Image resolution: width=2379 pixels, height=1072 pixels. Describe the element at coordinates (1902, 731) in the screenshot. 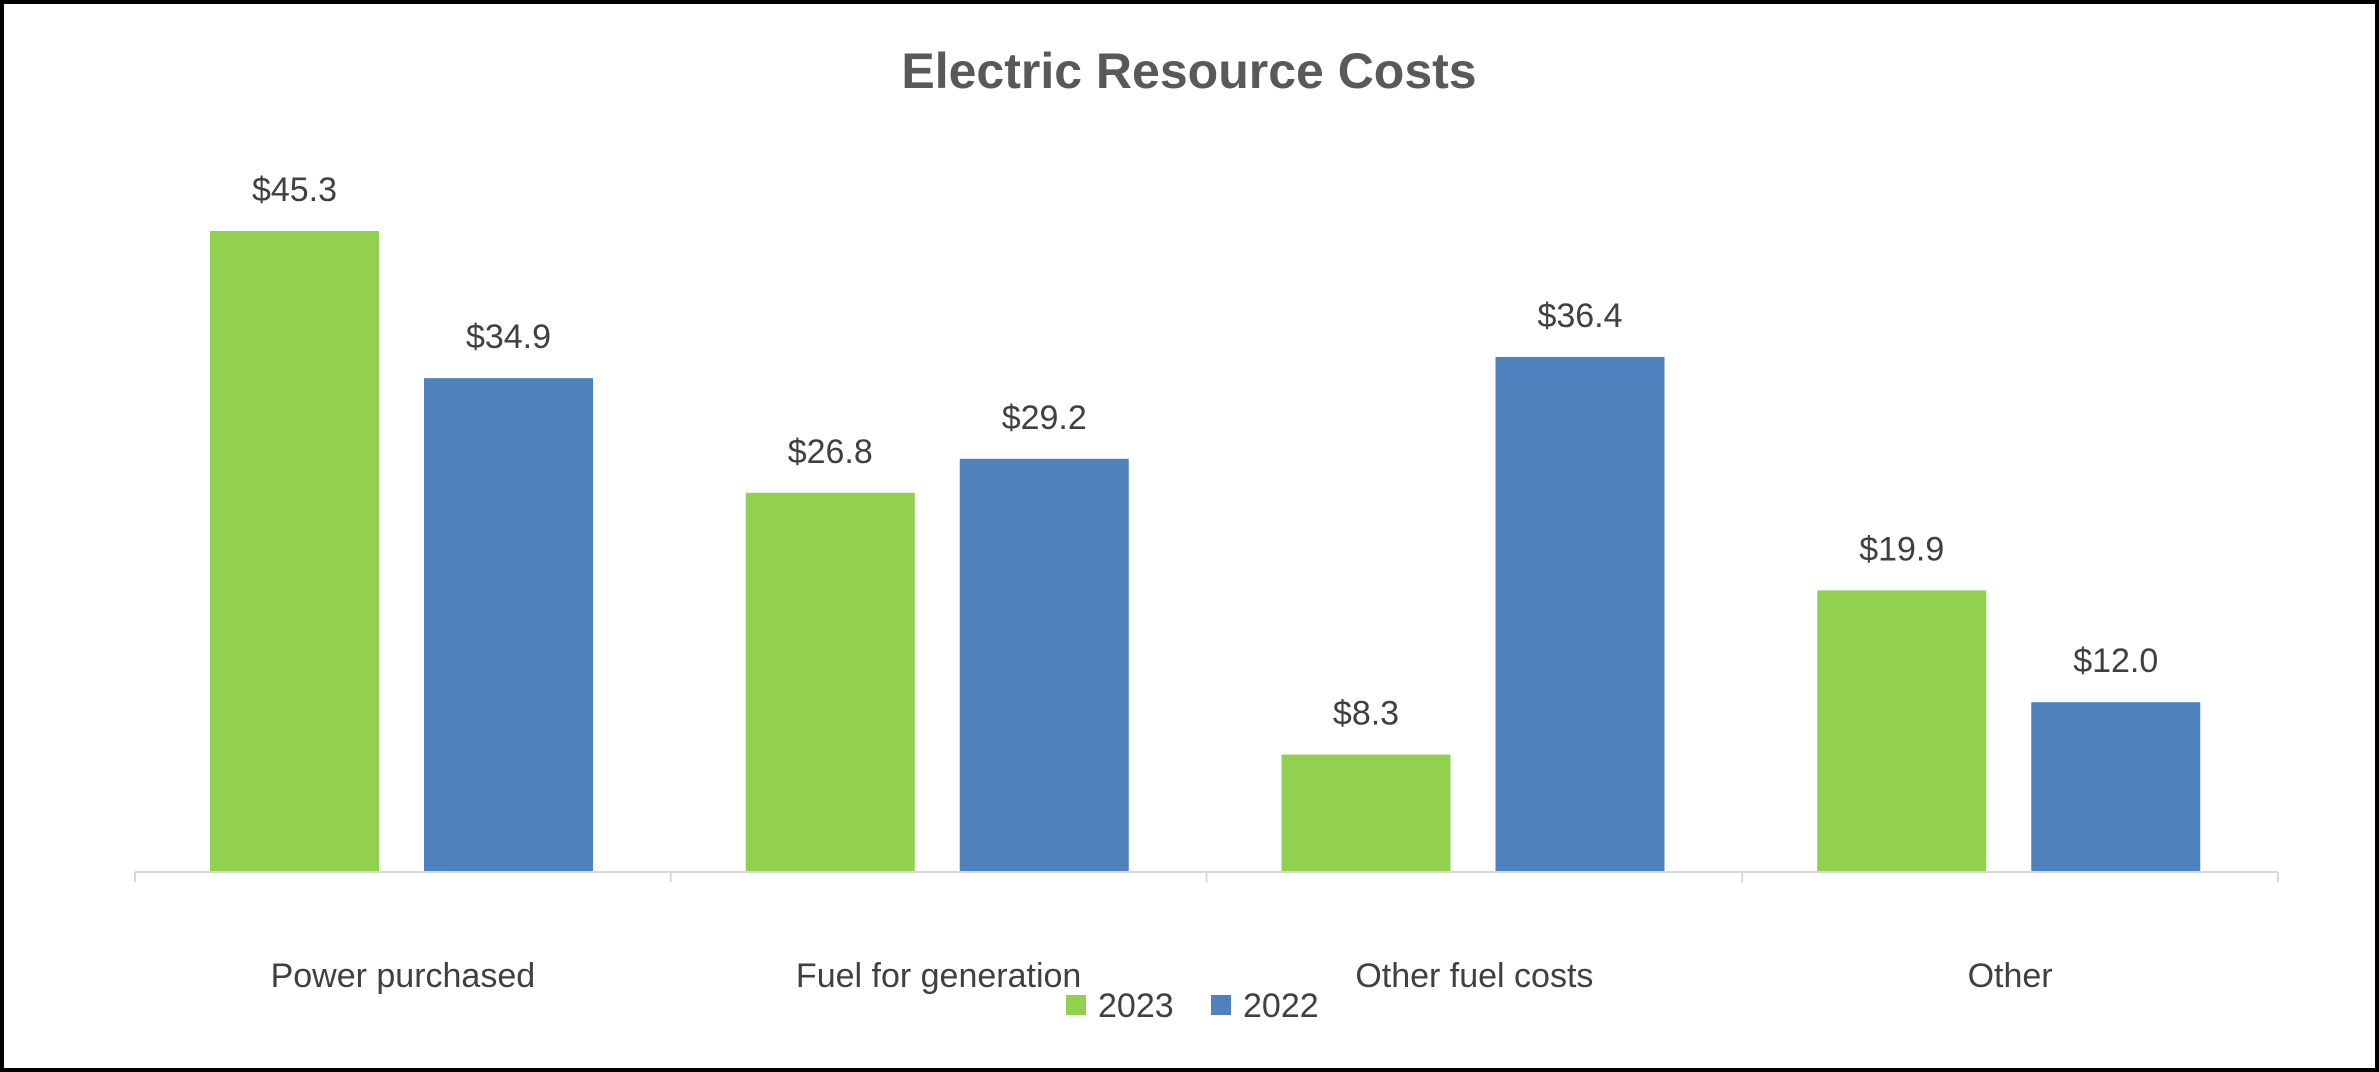

I see `bar-2023-other` at that location.